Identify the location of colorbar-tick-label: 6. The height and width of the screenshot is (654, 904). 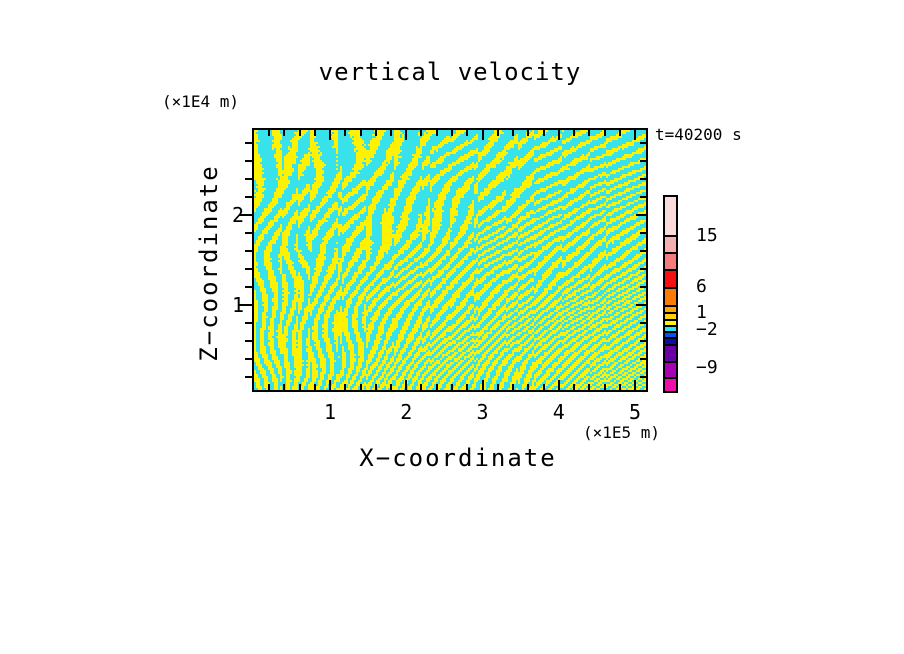
(701, 286).